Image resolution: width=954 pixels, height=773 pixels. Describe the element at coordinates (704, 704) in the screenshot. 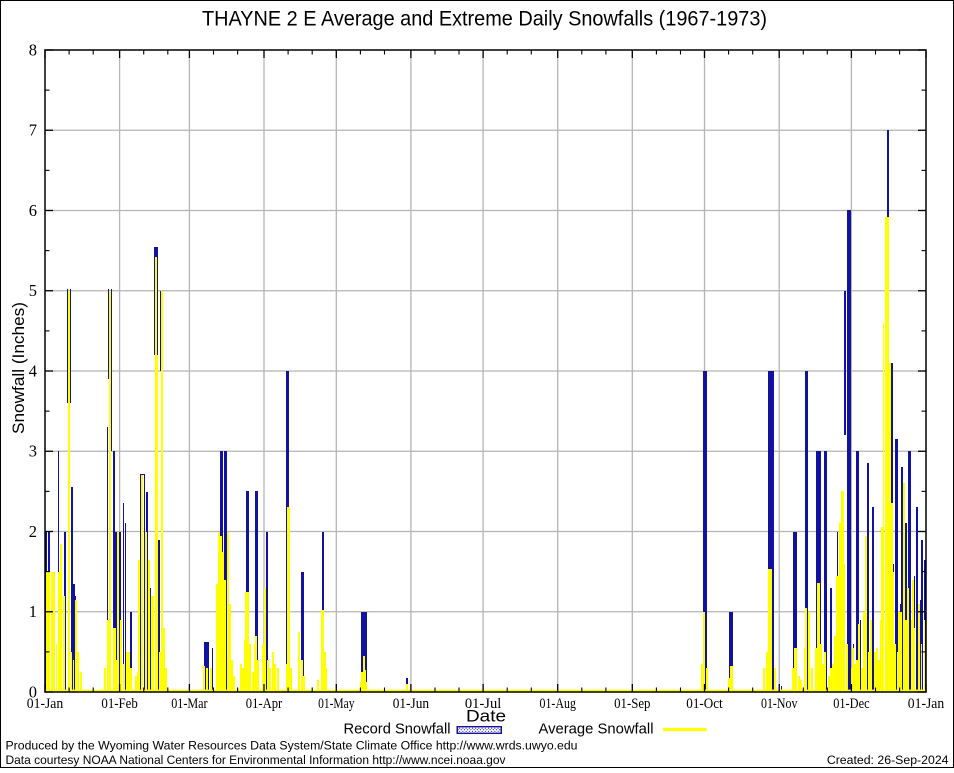

I see `svg-text: 01-Oct` at that location.